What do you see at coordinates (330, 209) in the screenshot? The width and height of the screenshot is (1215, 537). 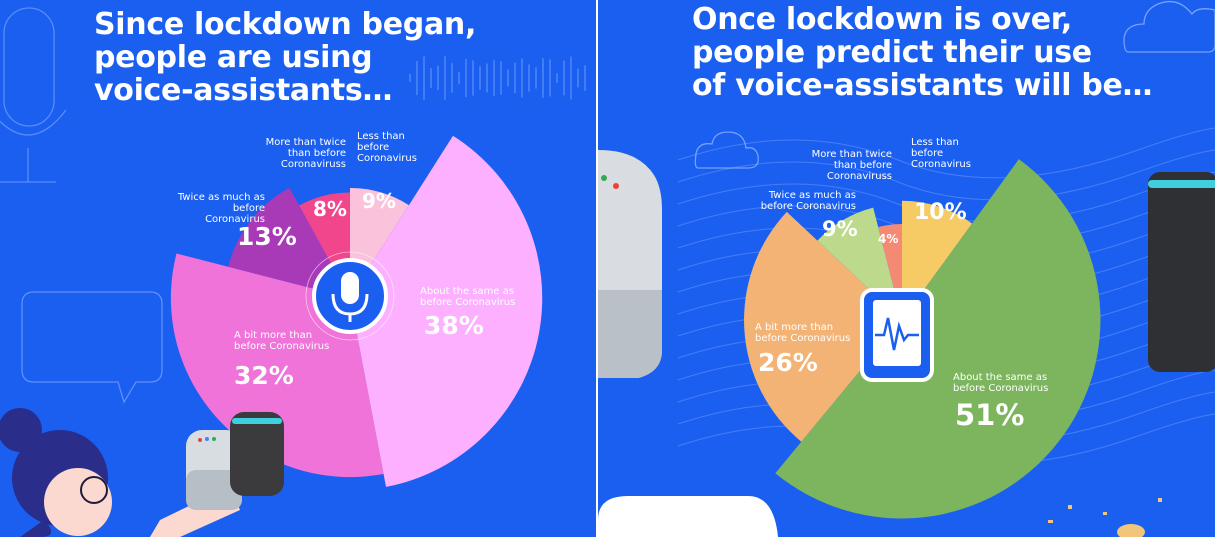 I see `left-value-more-than-twice: 8%` at bounding box center [330, 209].